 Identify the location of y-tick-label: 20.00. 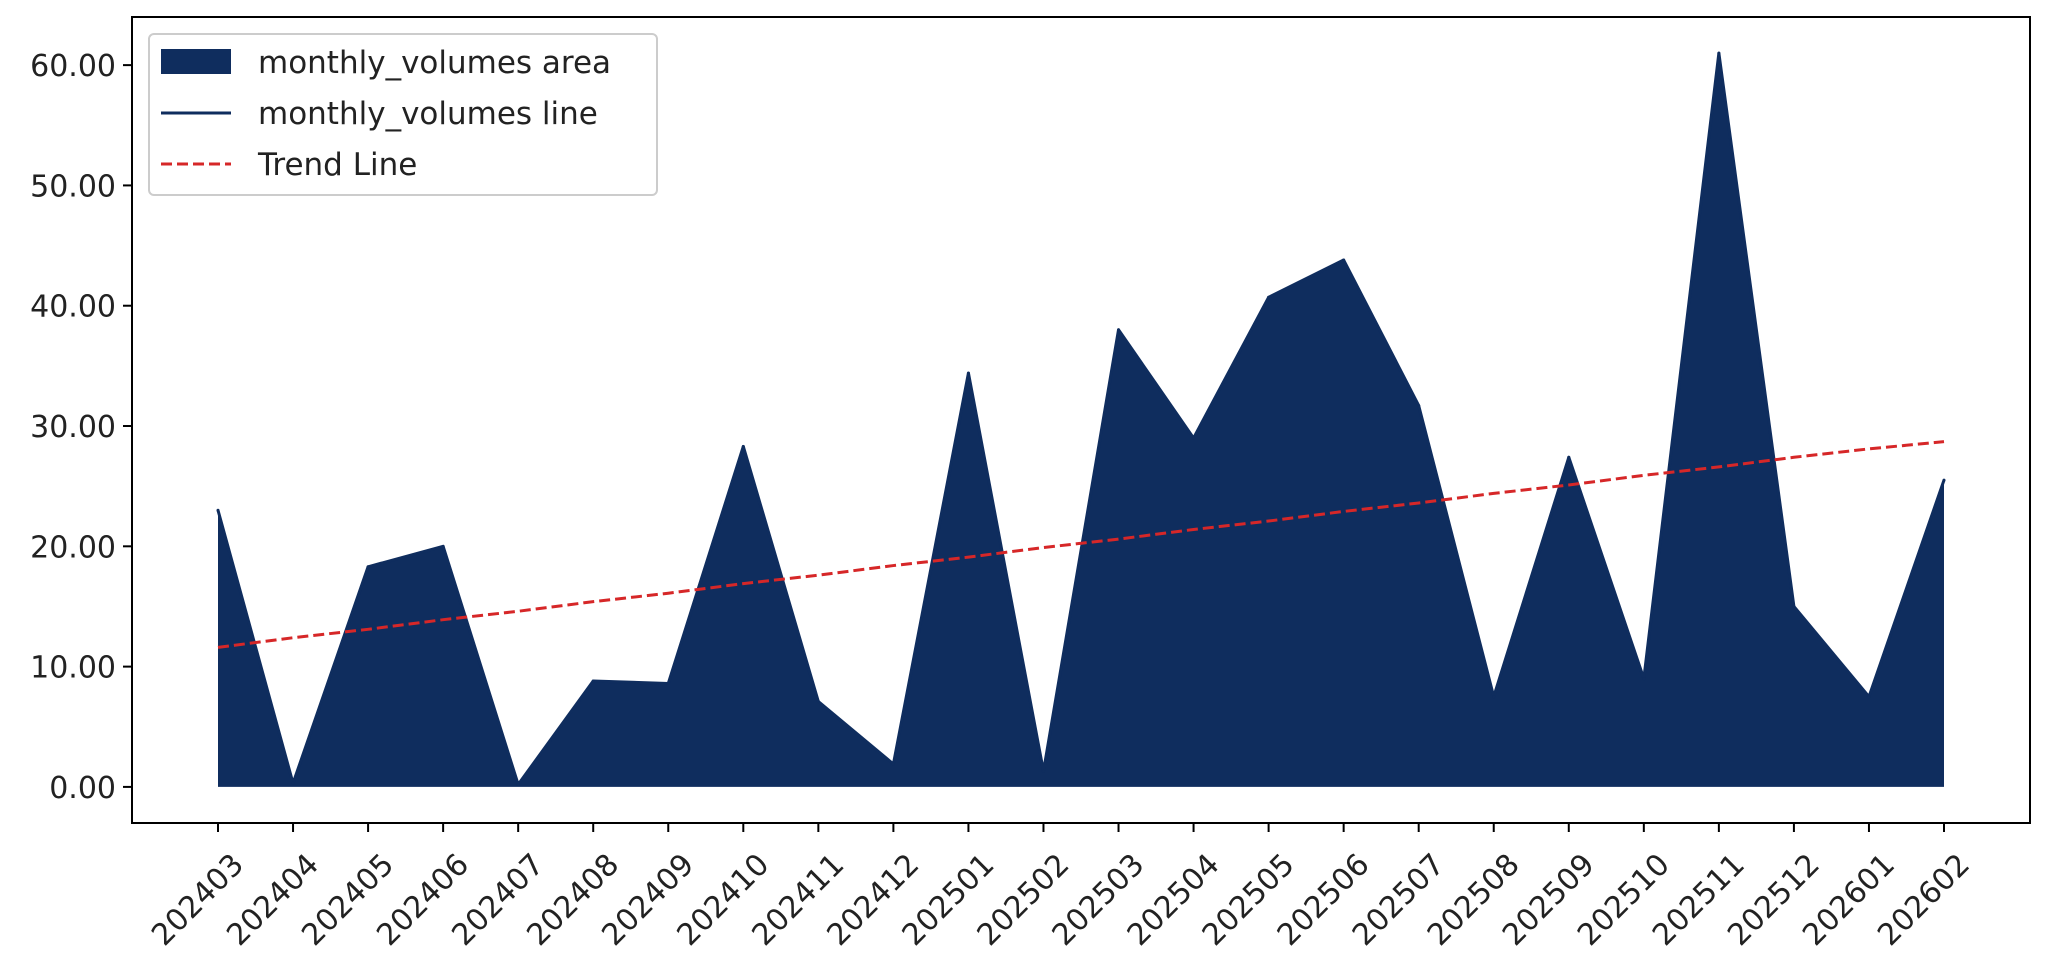
(73, 547).